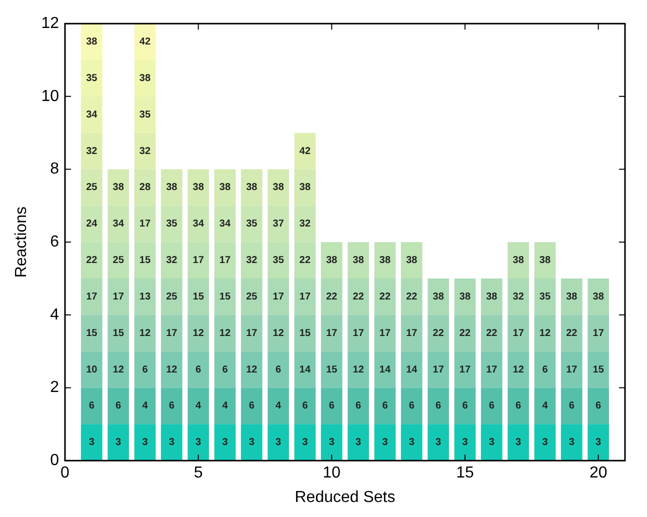 The width and height of the screenshot is (647, 517). Describe the element at coordinates (465, 473) in the screenshot. I see `x-tick-label: 15` at that location.